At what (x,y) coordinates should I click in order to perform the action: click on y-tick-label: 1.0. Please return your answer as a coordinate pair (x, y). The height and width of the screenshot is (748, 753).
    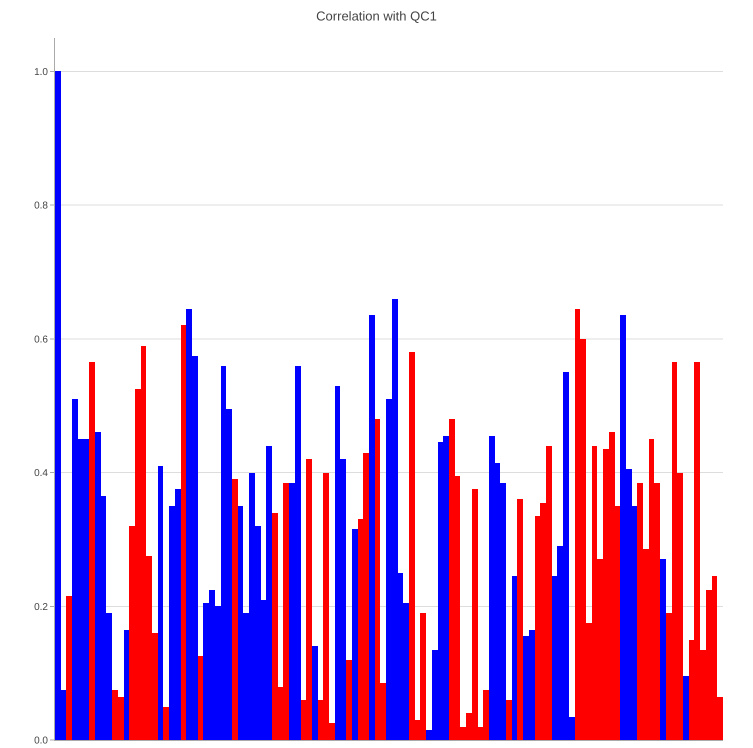
    Looking at the image, I should click on (41, 72).